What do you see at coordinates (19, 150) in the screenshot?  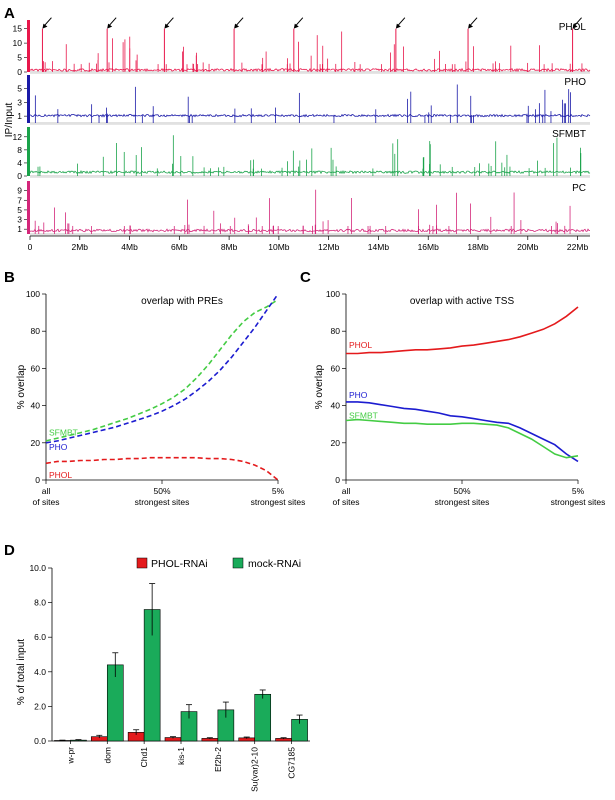 I see `track-y-tick-label: 8` at bounding box center [19, 150].